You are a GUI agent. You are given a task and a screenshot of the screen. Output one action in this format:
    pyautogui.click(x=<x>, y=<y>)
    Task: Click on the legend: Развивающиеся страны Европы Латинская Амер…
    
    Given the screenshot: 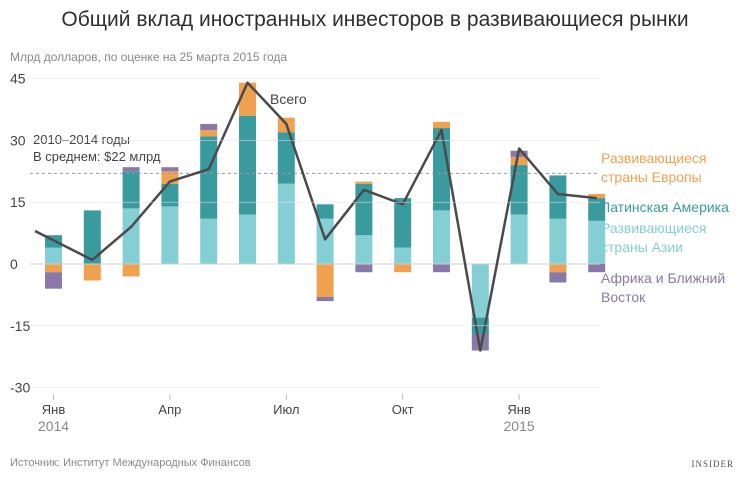 What is the action you would take?
    pyautogui.click(x=665, y=227)
    